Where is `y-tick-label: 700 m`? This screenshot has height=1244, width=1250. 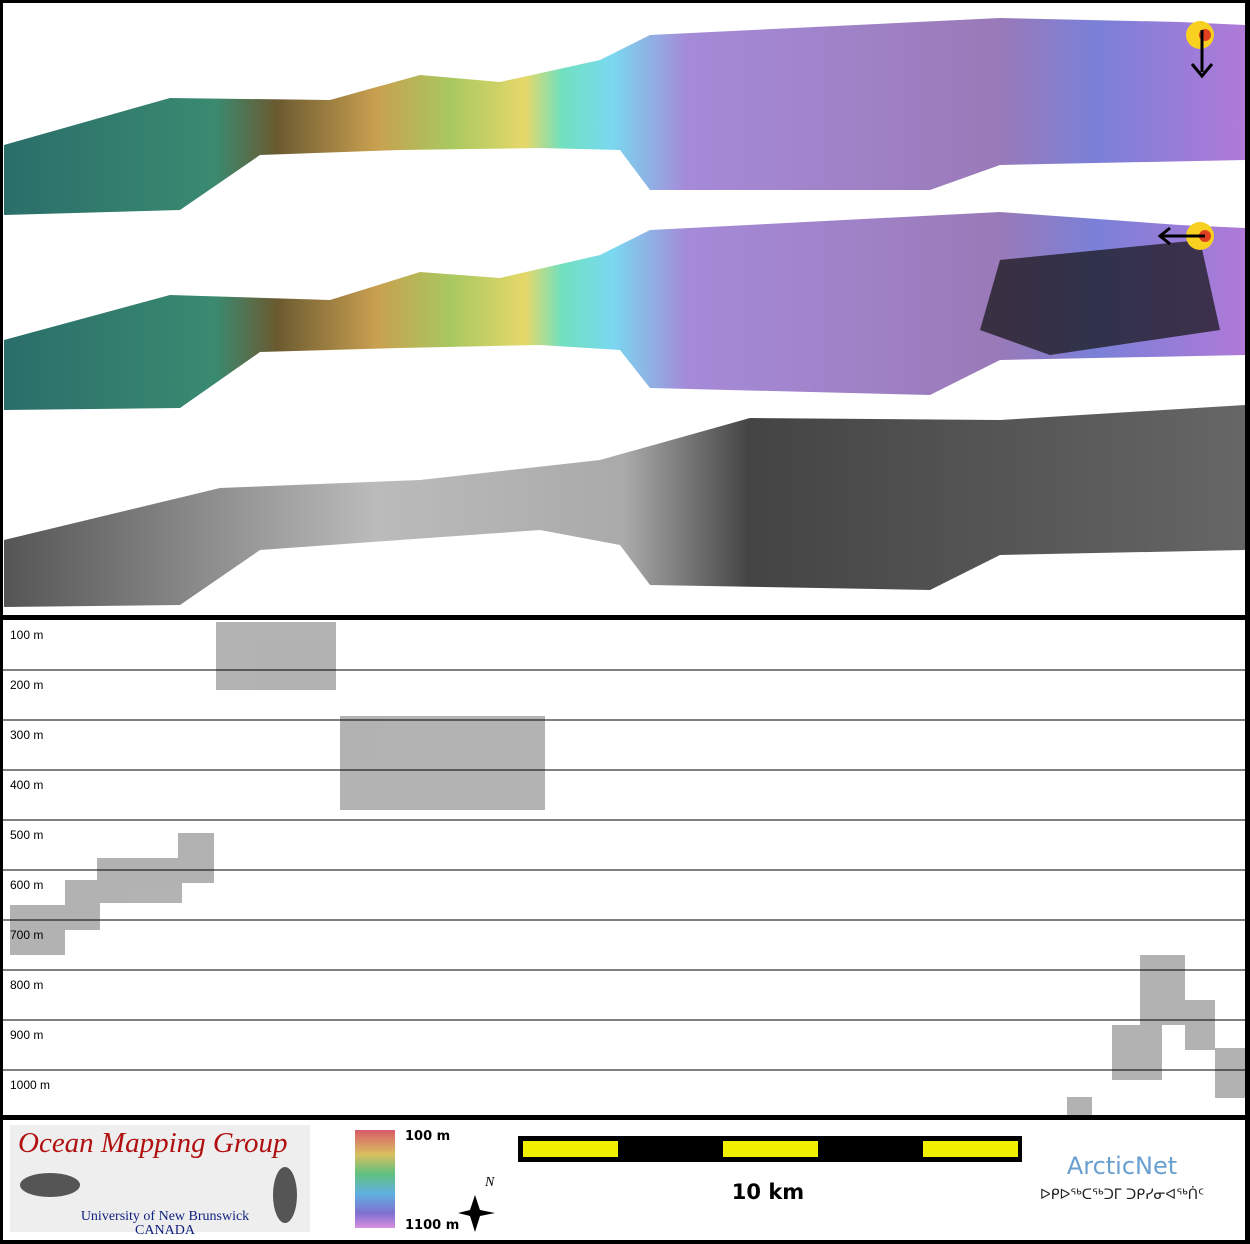
y-tick-label: 700 m is located at coordinates (26, 935).